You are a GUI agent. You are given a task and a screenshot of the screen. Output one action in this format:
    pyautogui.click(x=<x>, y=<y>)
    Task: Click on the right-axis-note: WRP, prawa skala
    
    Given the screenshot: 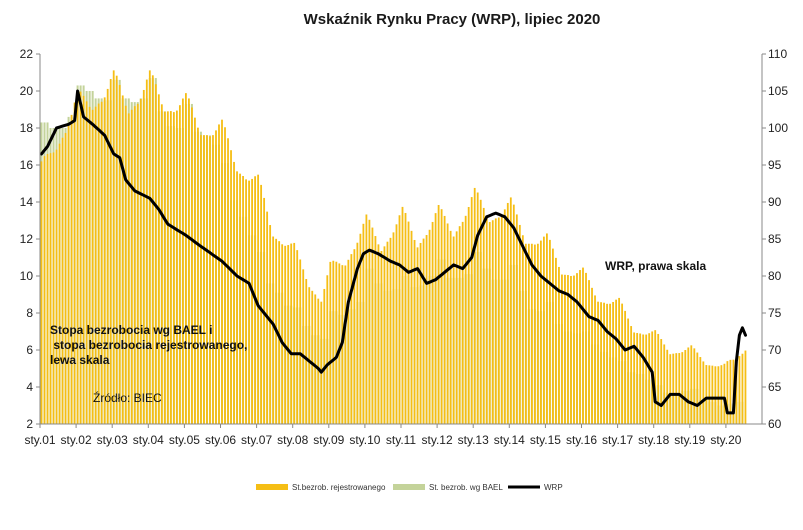 What is the action you would take?
    pyautogui.click(x=655, y=266)
    